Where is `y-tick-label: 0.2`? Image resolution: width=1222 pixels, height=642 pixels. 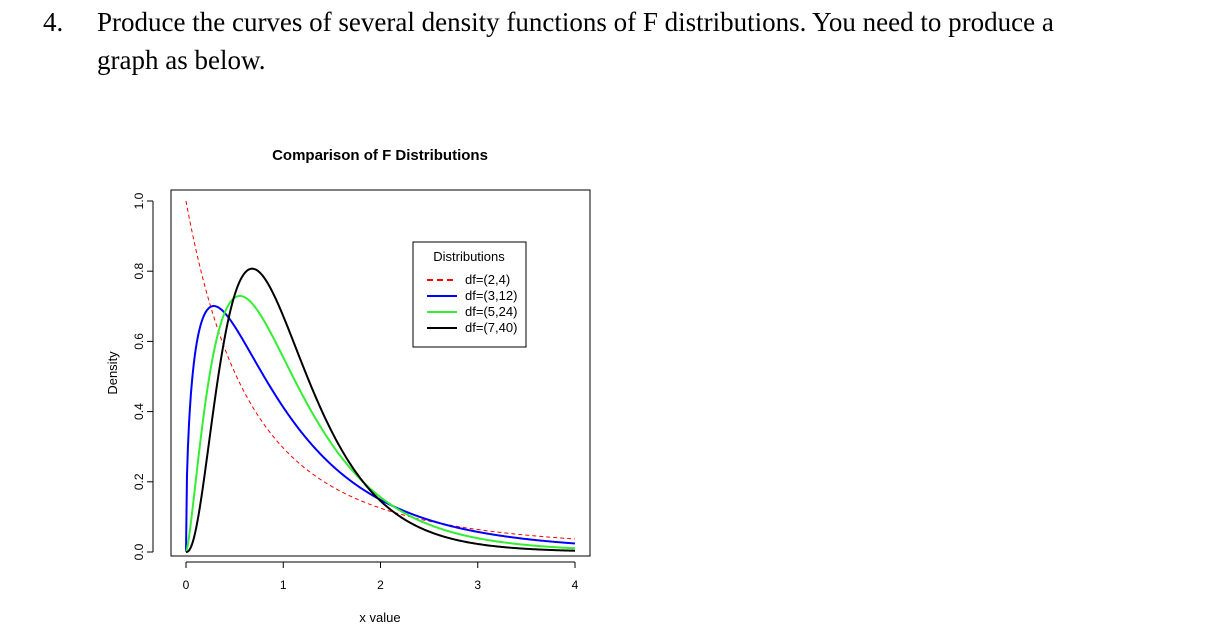 y-tick-label: 0.2 is located at coordinates (139, 481).